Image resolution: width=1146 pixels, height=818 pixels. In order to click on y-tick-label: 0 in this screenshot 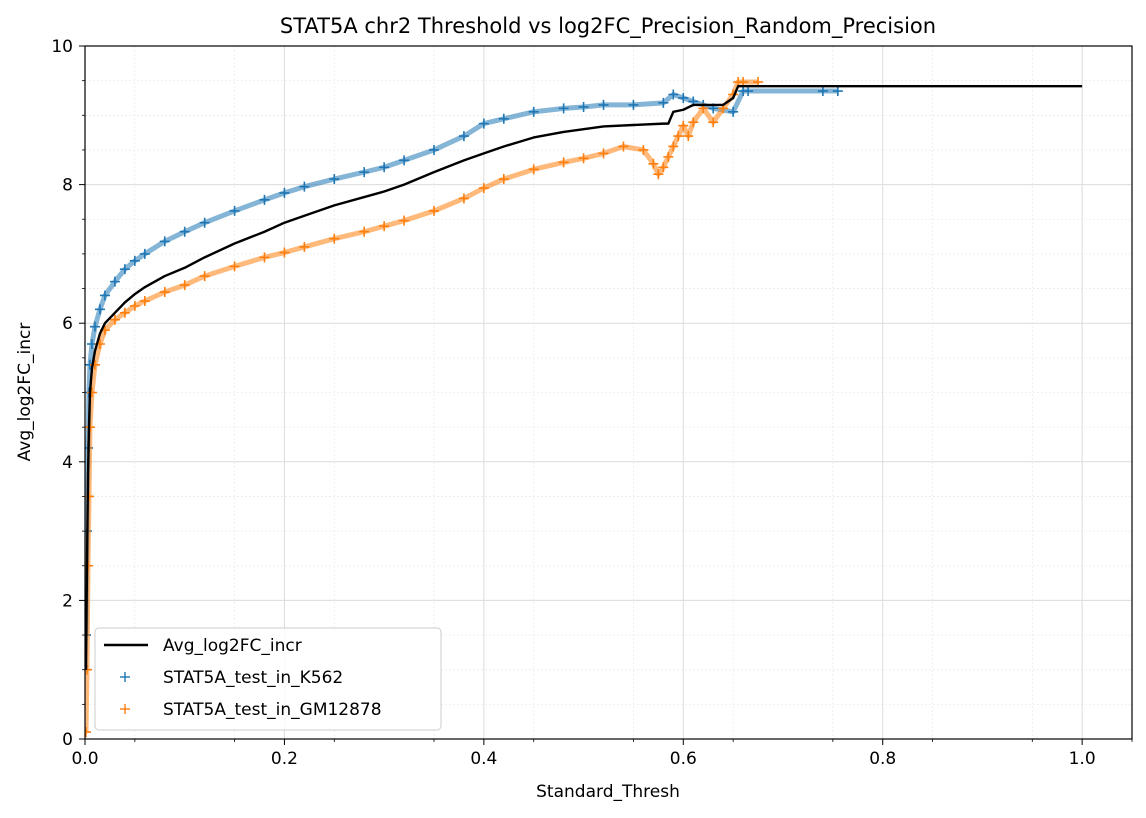, I will do `click(67, 740)`.